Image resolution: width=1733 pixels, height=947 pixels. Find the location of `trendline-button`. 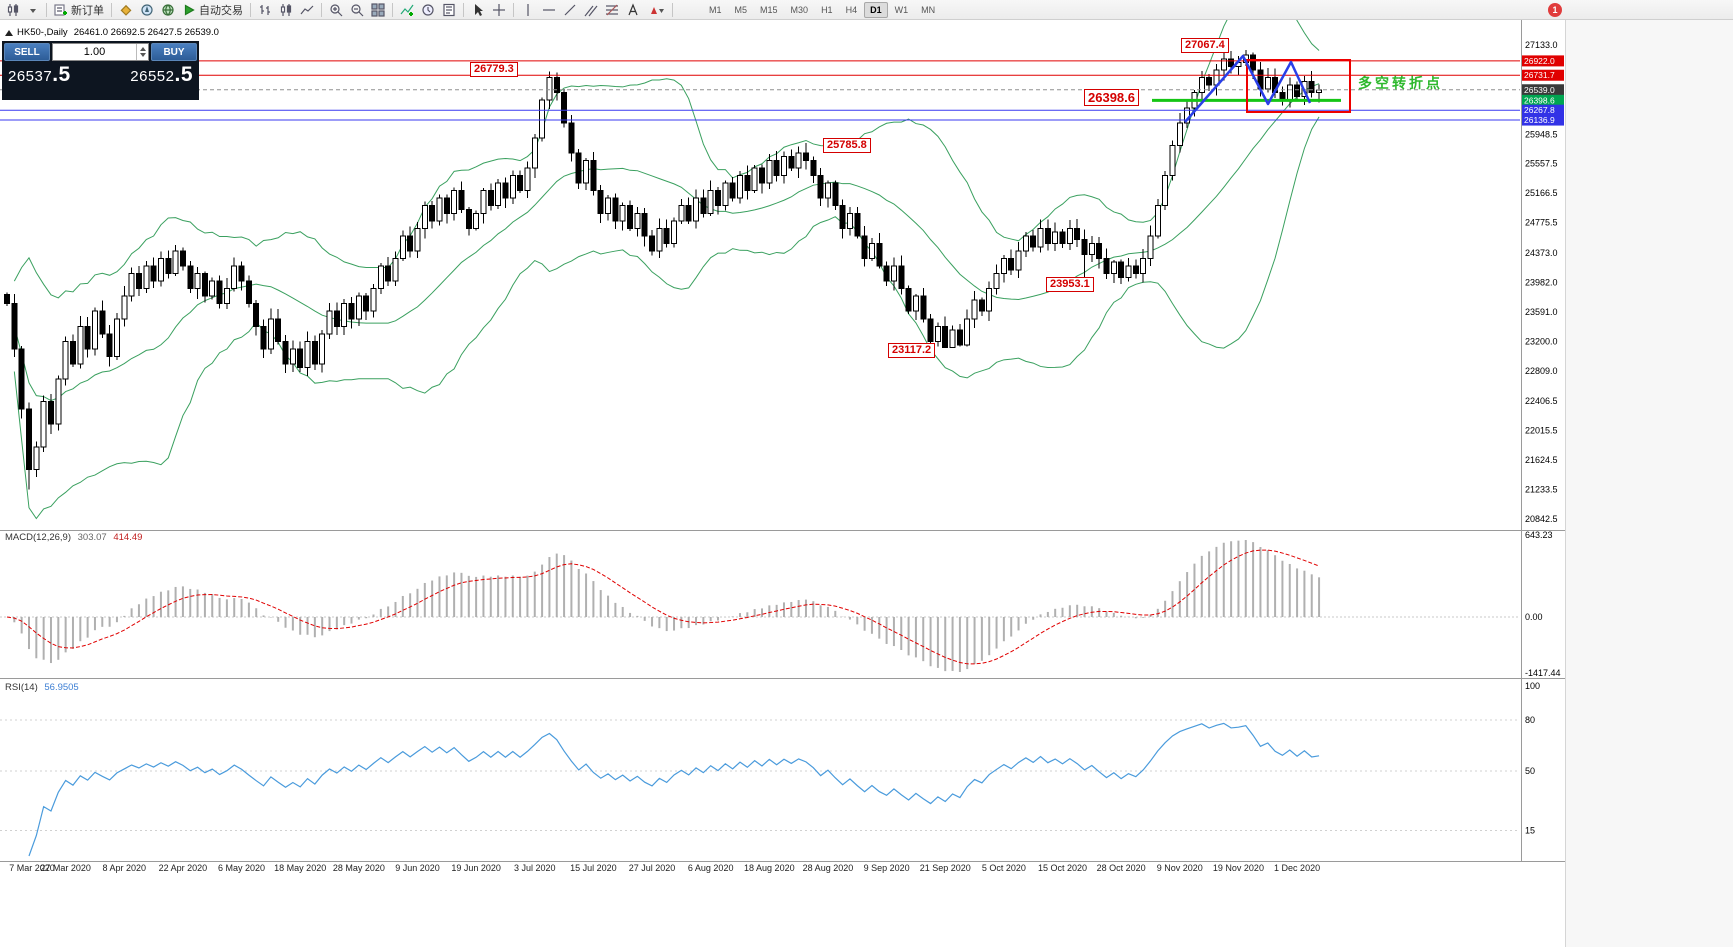

trendline-button is located at coordinates (570, 10).